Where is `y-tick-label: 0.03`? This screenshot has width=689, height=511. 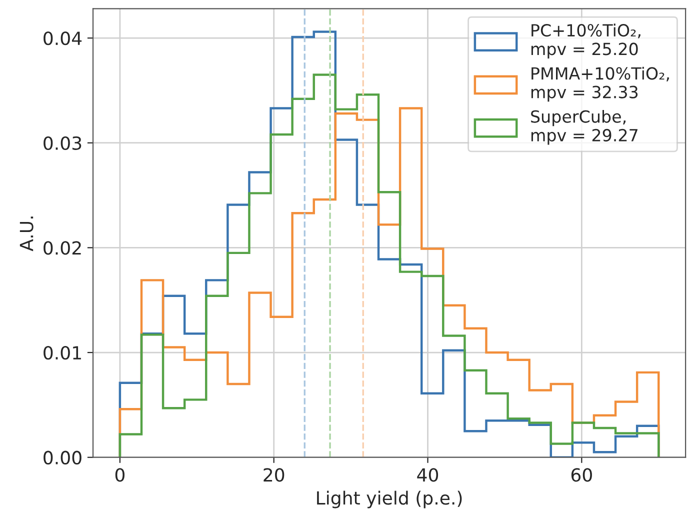
y-tick-label: 0.03 is located at coordinates (63, 143).